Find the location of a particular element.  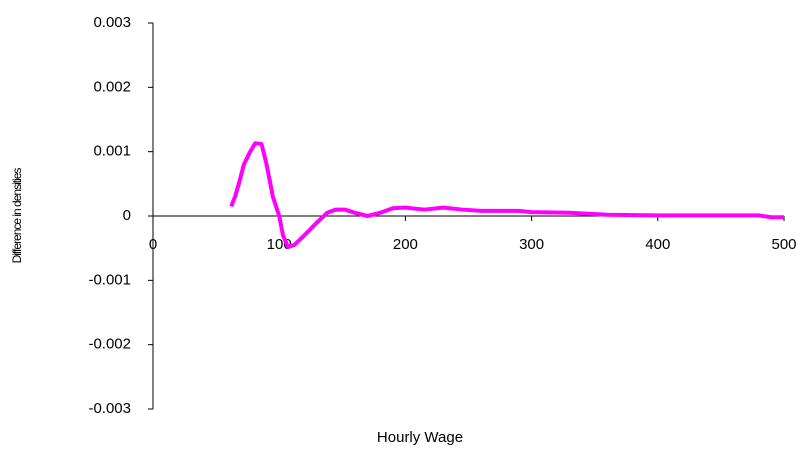

y-tick-label: 0 is located at coordinates (127, 215).